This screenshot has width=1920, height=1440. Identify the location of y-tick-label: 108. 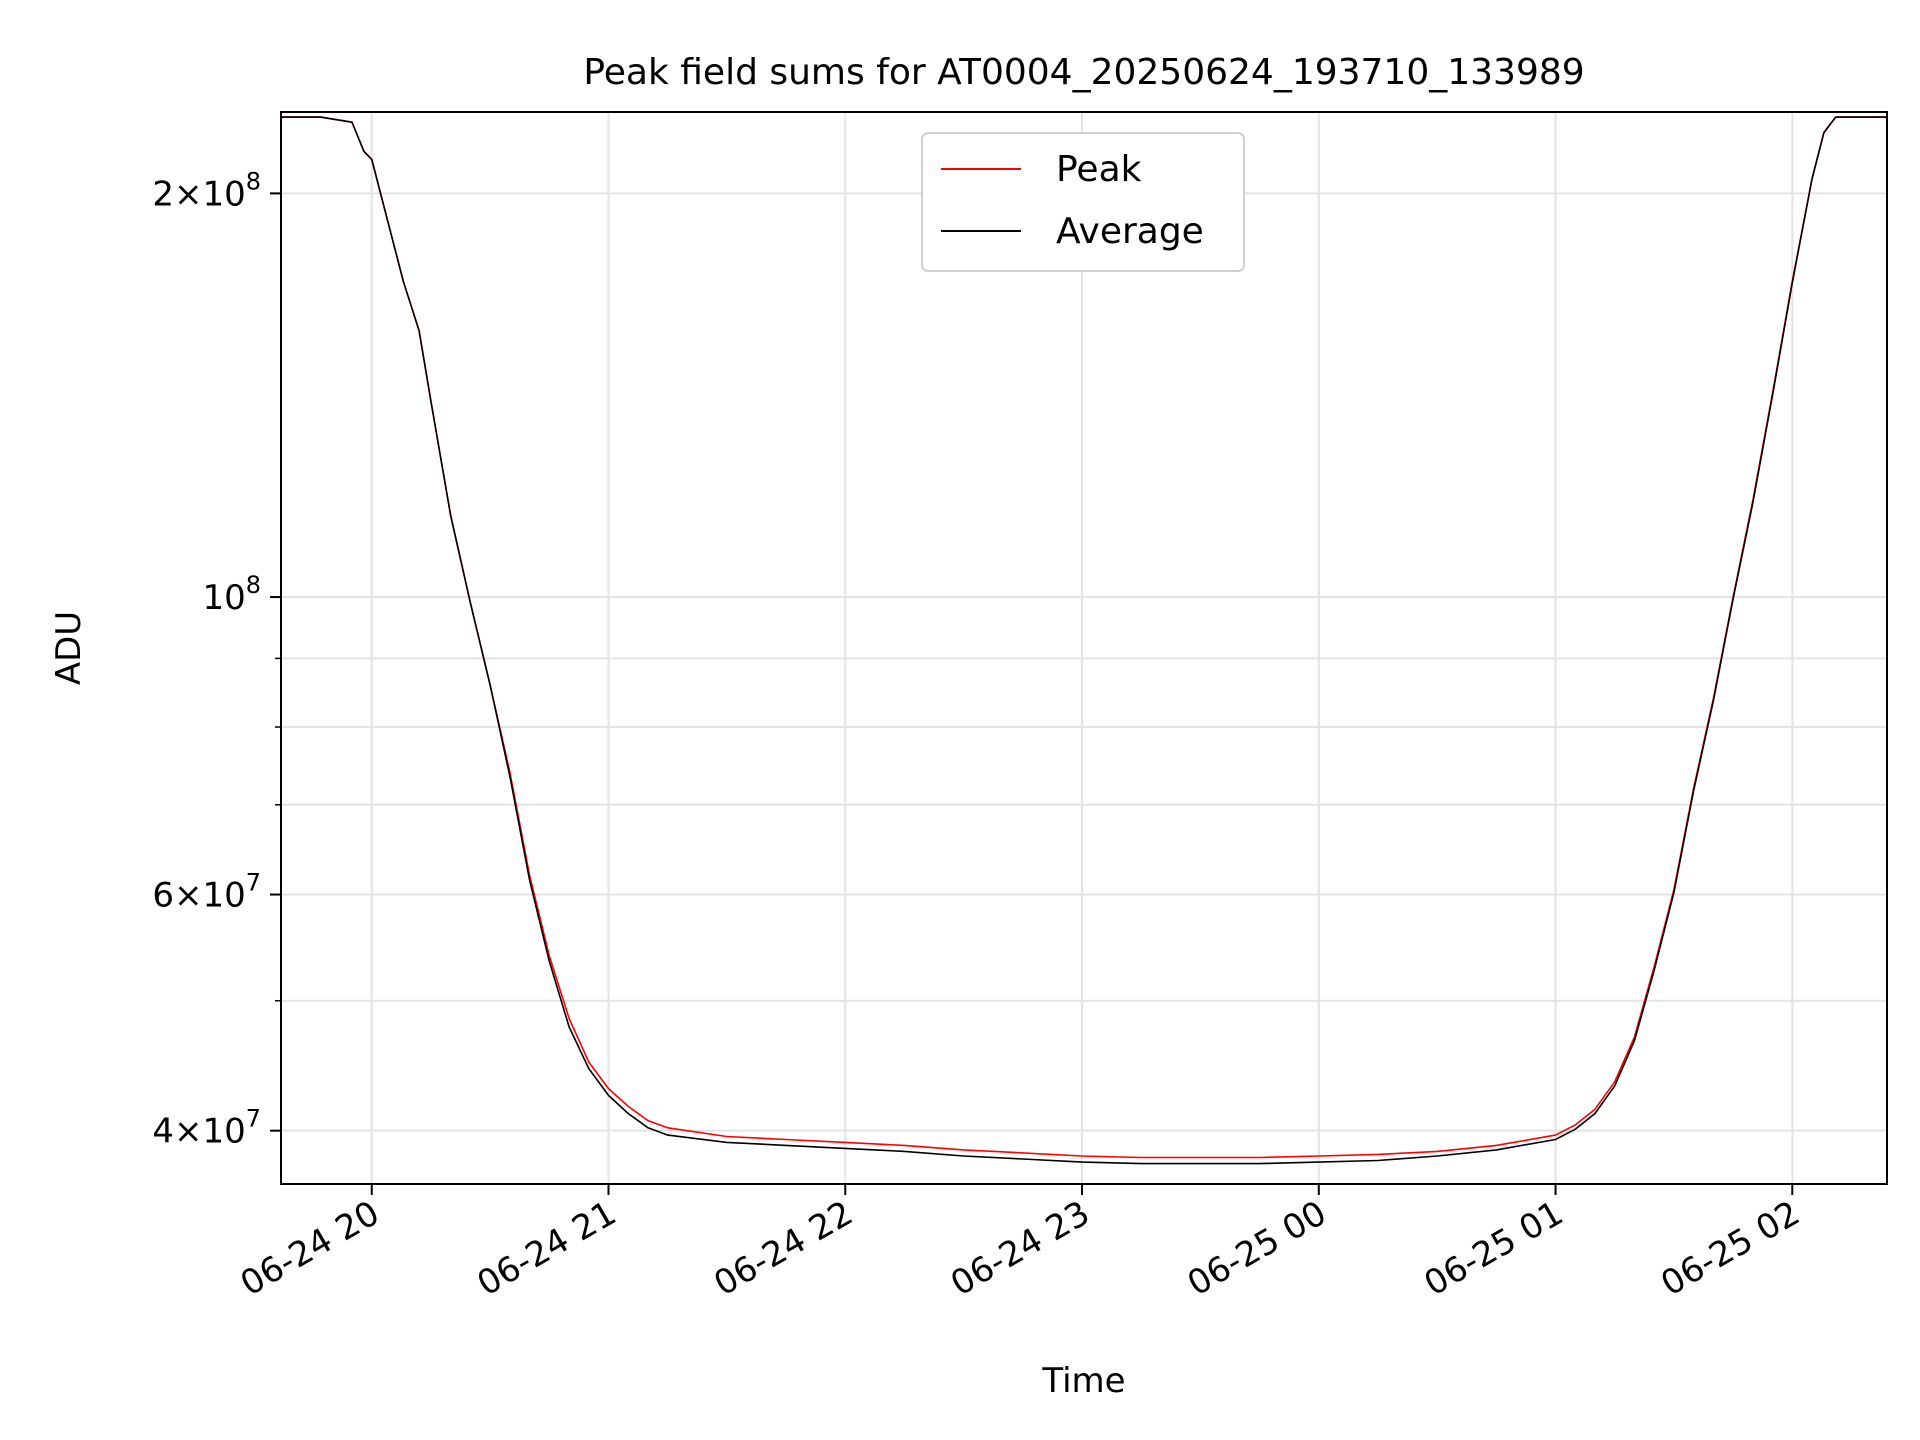
(231, 594).